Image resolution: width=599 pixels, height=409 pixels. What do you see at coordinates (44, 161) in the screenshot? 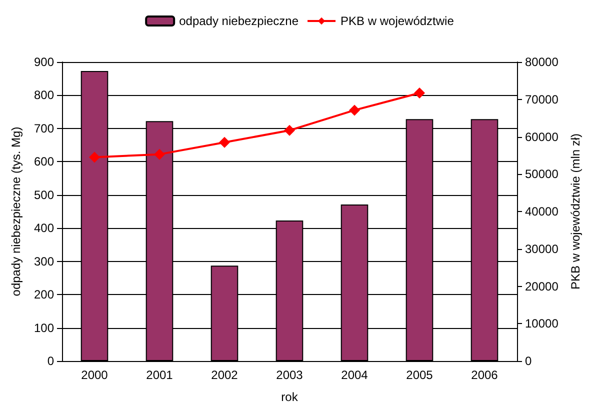
I see `y-tick-label: 600` at bounding box center [44, 161].